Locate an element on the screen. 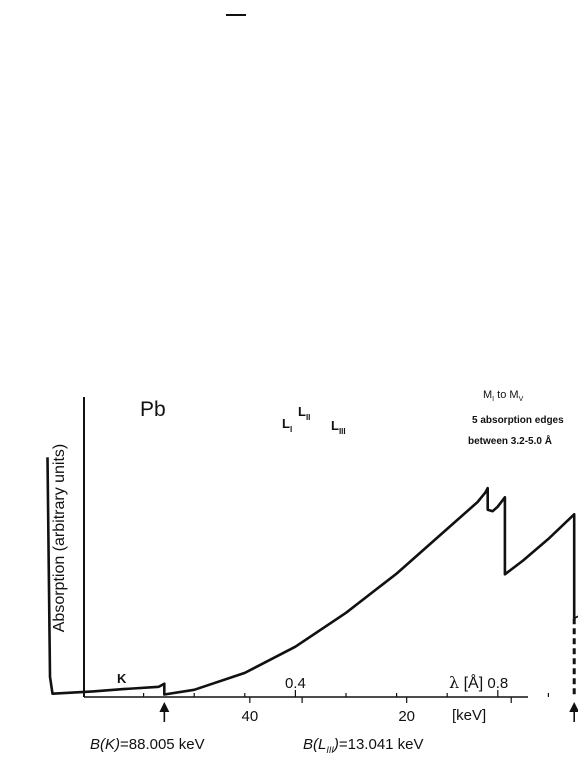 The height and width of the screenshot is (763, 578). edge-marker-value: =13.041 keV is located at coordinates (381, 744).